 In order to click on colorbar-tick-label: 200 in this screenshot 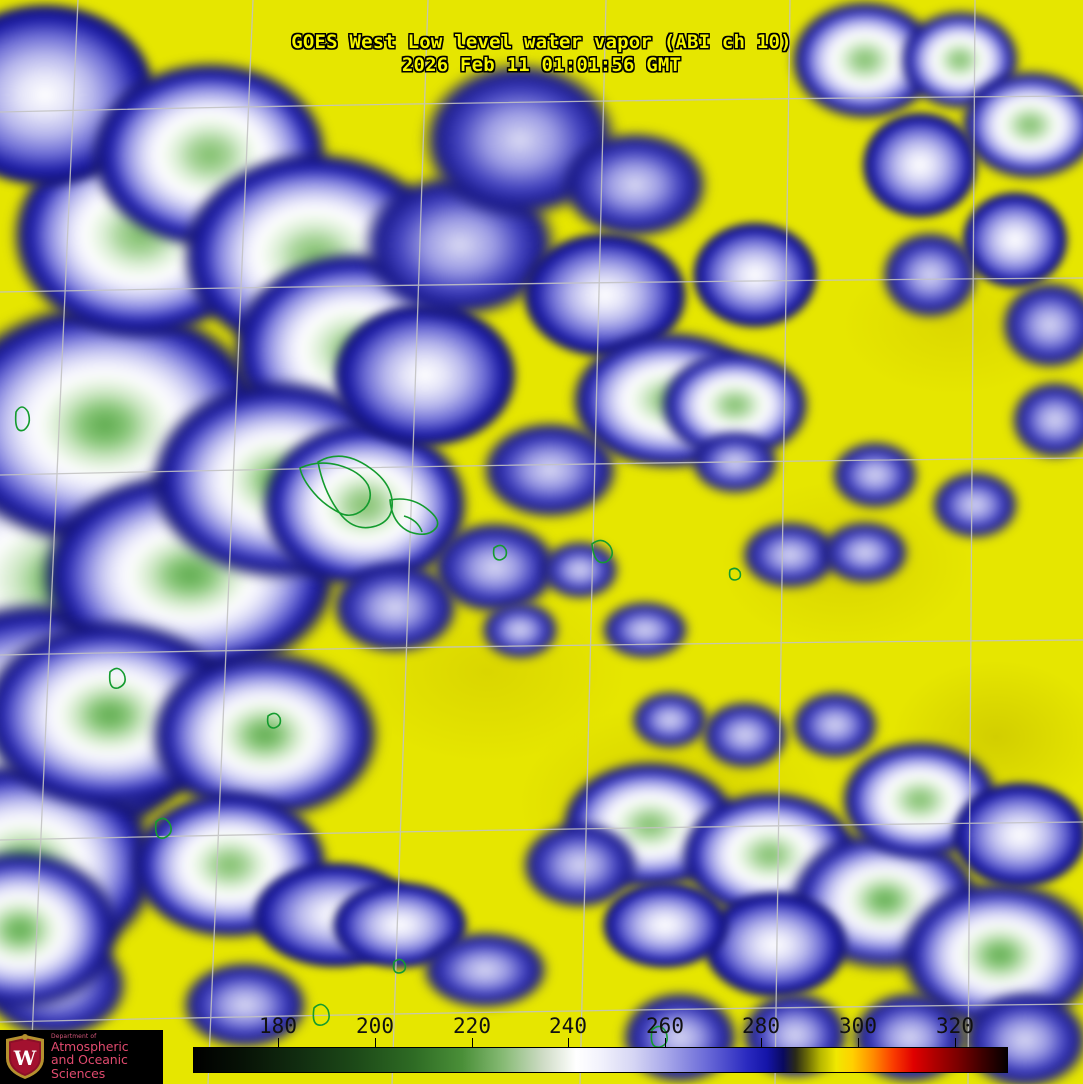, I will do `click(375, 1026)`.